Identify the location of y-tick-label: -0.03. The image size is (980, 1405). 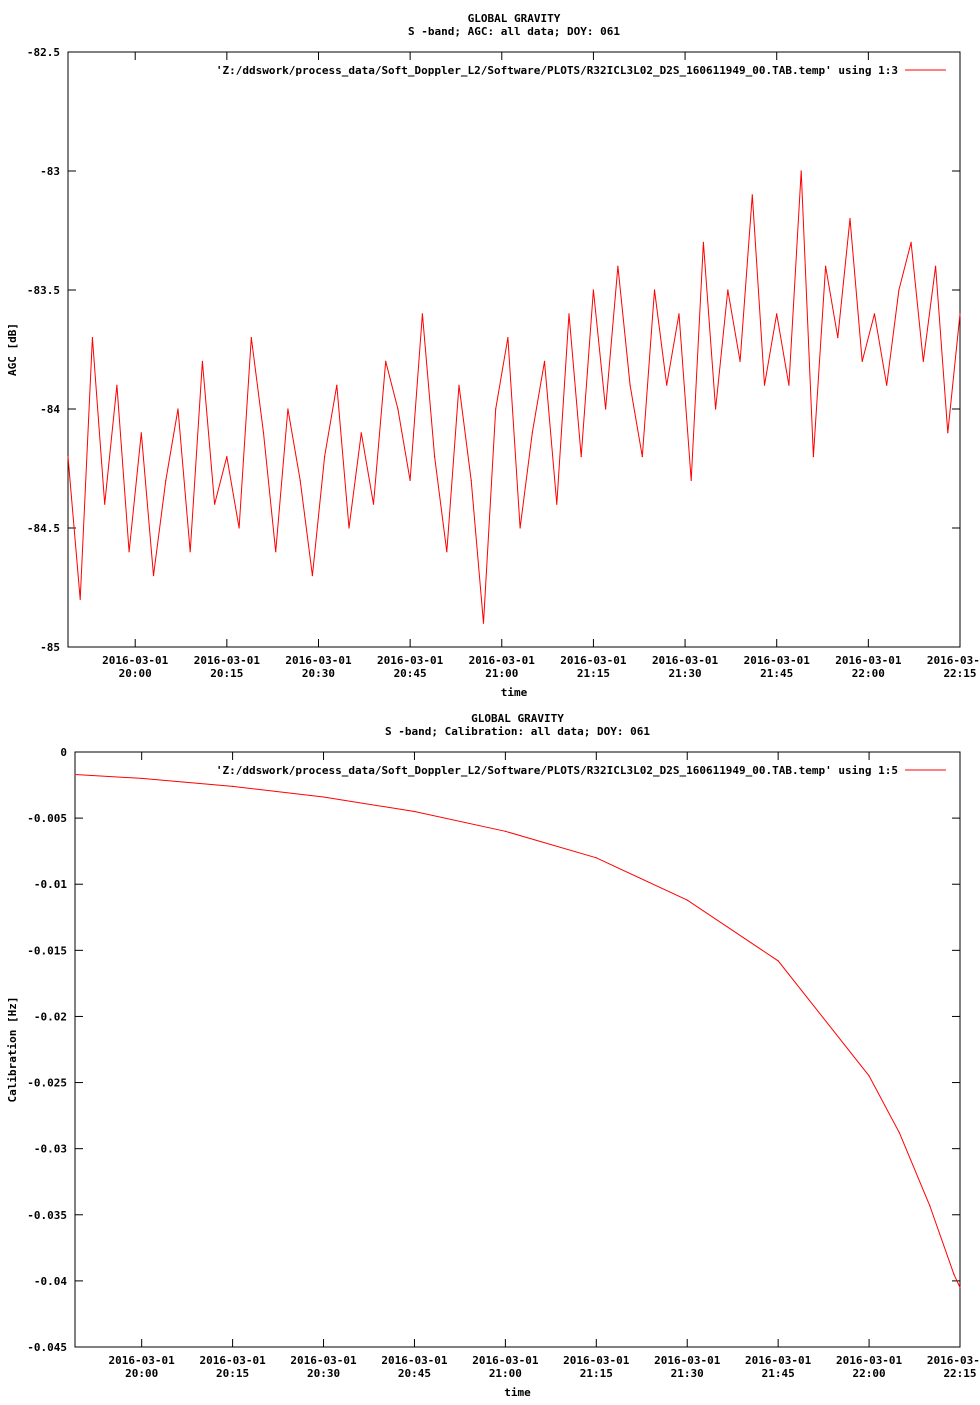
(50, 1149).